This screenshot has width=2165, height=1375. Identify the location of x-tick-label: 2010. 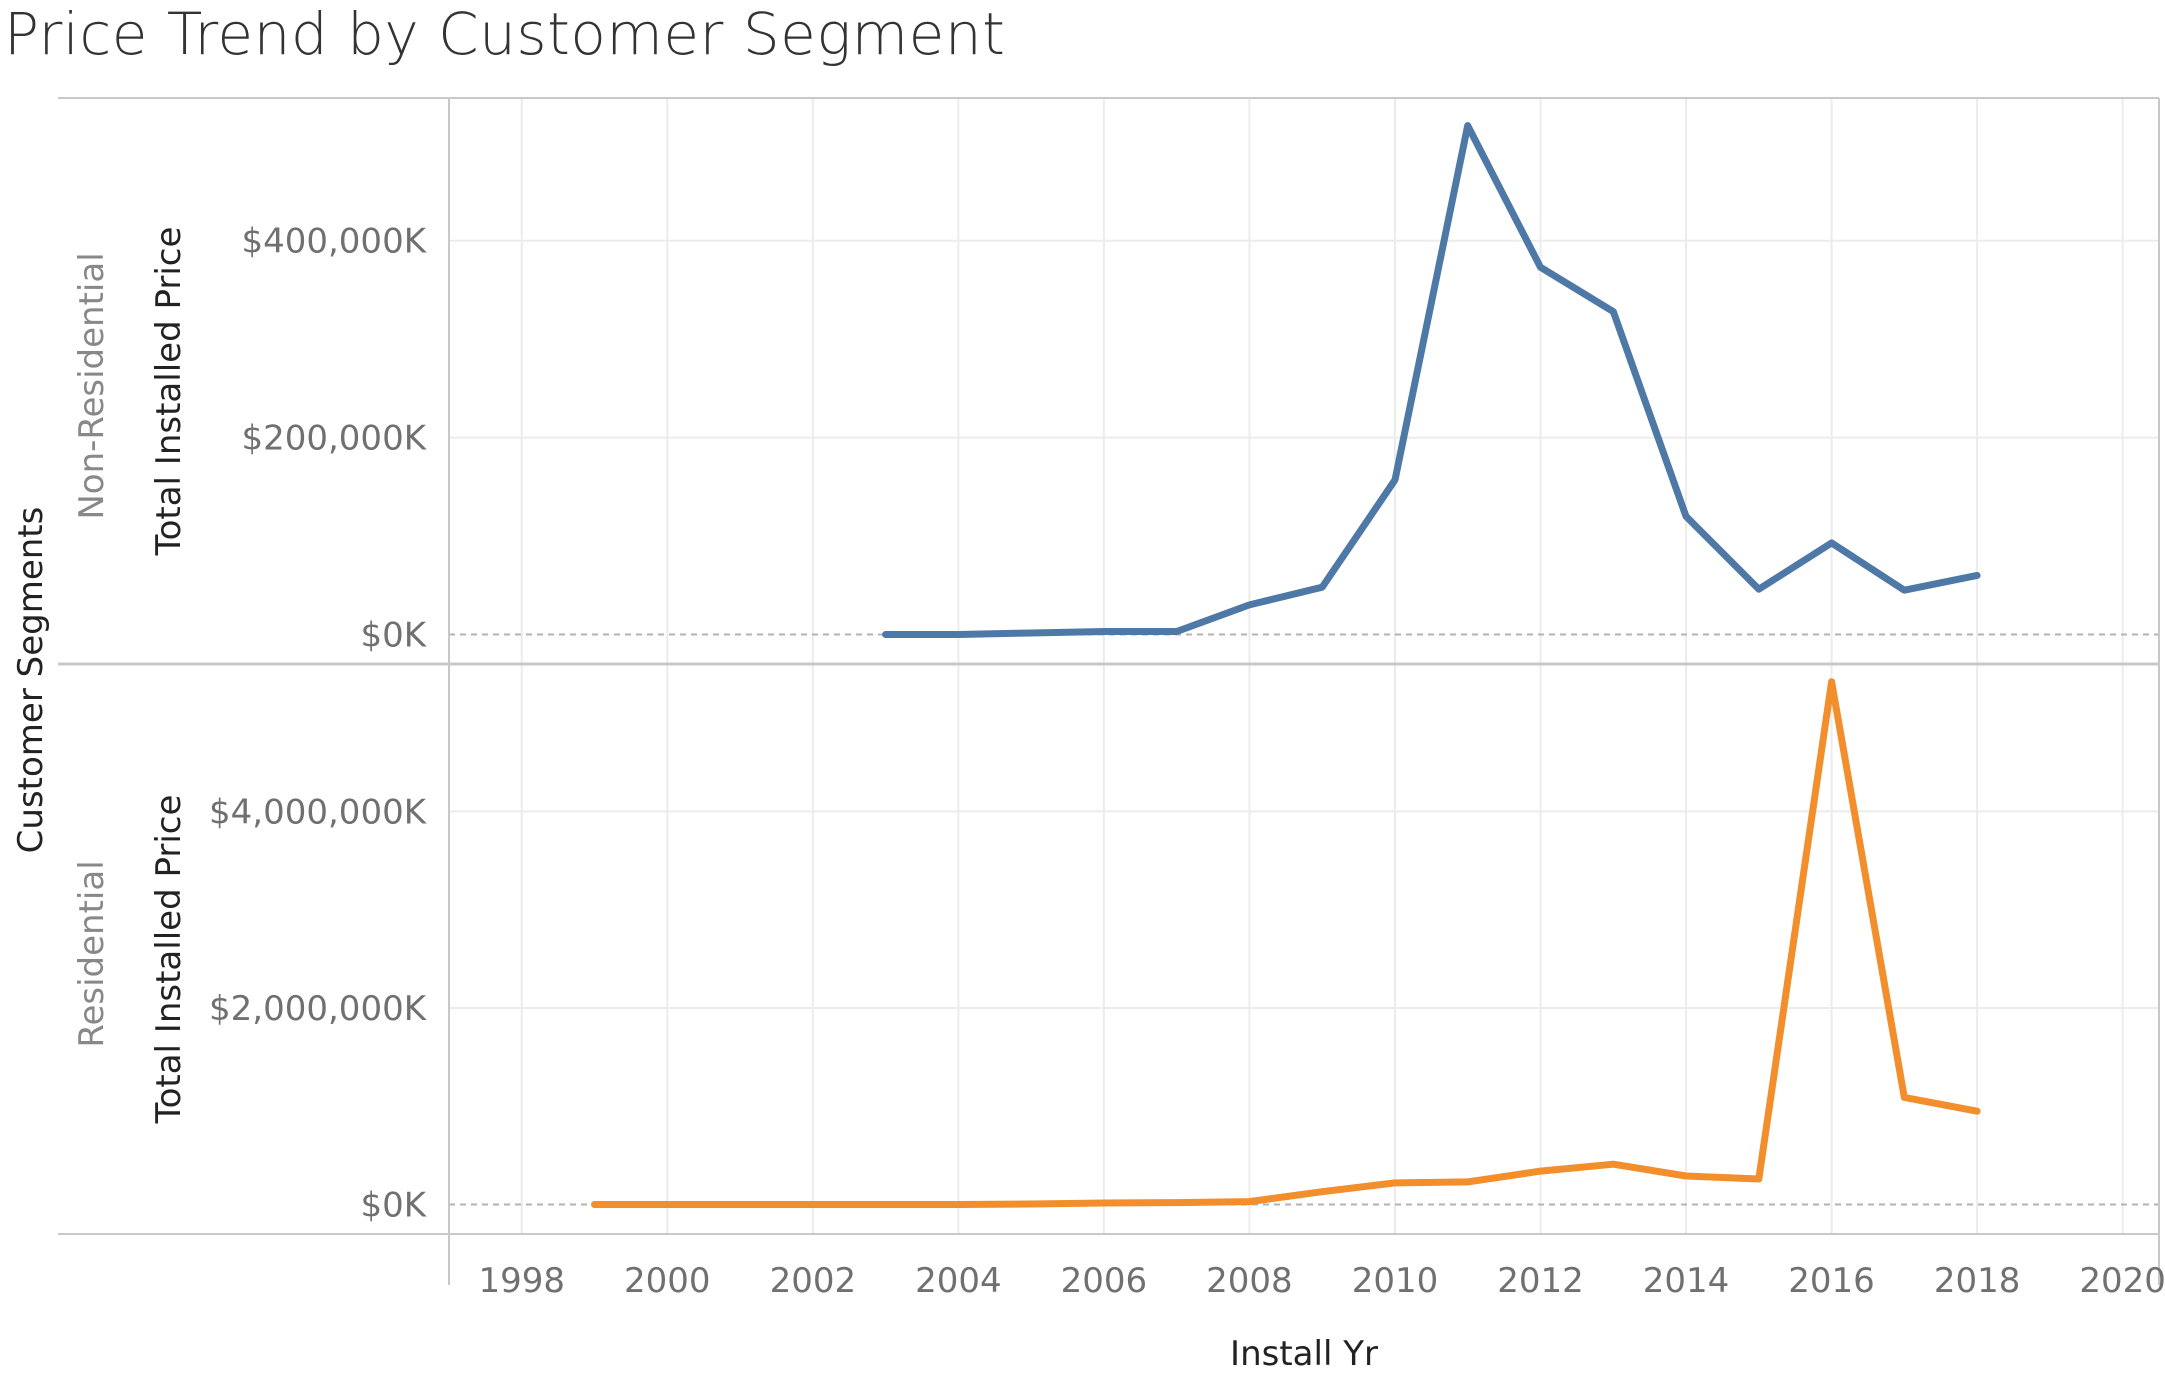
(1395, 1281).